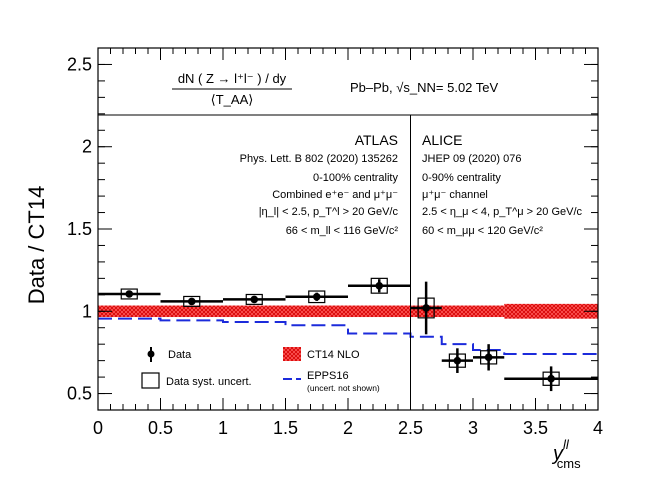  Describe the element at coordinates (569, 463) in the screenshot. I see `x-axis-title-sub: cms` at that location.